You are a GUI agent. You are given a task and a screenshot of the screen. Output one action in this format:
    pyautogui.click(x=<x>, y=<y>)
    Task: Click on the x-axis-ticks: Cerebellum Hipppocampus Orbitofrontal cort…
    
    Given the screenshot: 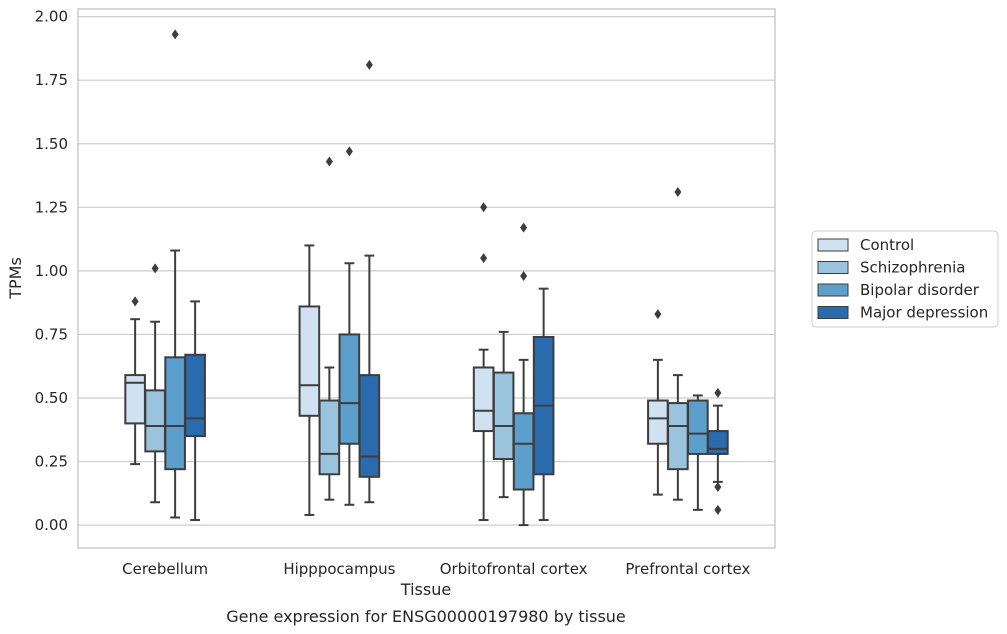 What is the action you would take?
    pyautogui.click(x=436, y=569)
    